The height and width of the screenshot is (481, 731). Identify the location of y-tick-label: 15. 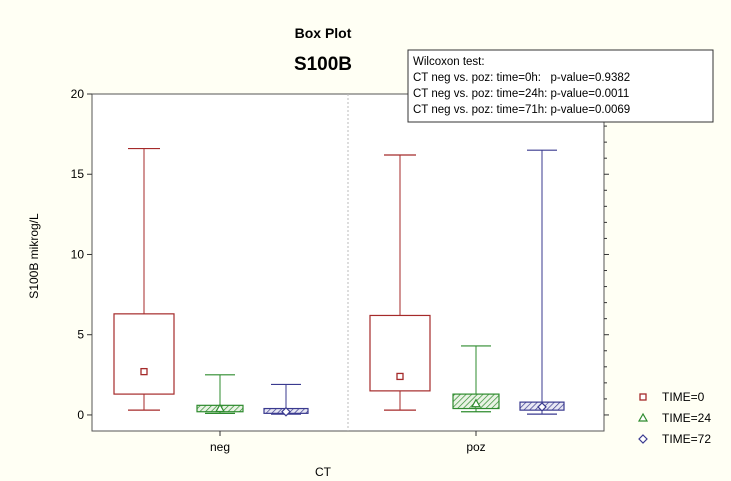
(78, 174).